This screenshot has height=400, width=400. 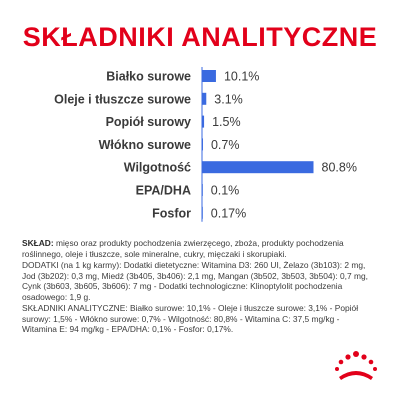 I want to click on value-label: 10.1%, so click(x=241, y=77).